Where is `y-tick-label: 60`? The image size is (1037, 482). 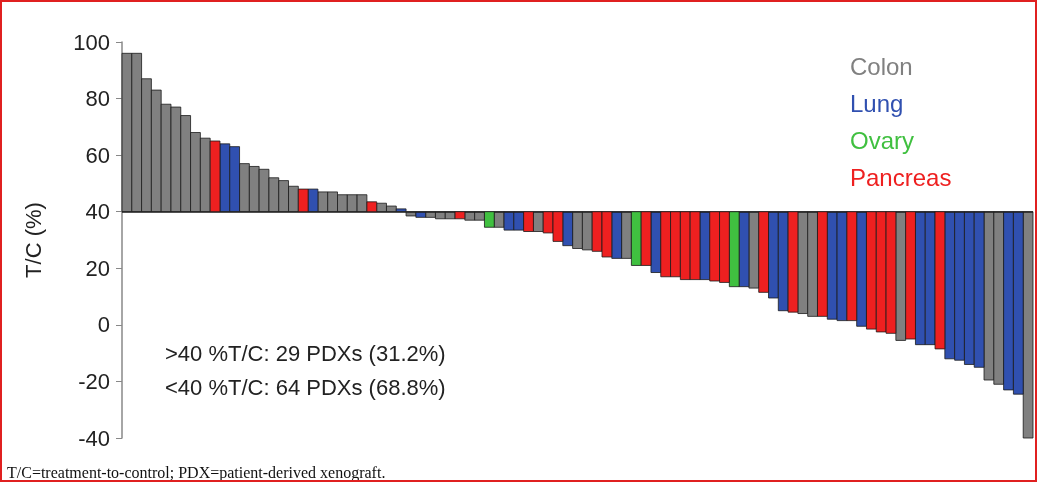 y-tick-label: 60 is located at coordinates (97, 155).